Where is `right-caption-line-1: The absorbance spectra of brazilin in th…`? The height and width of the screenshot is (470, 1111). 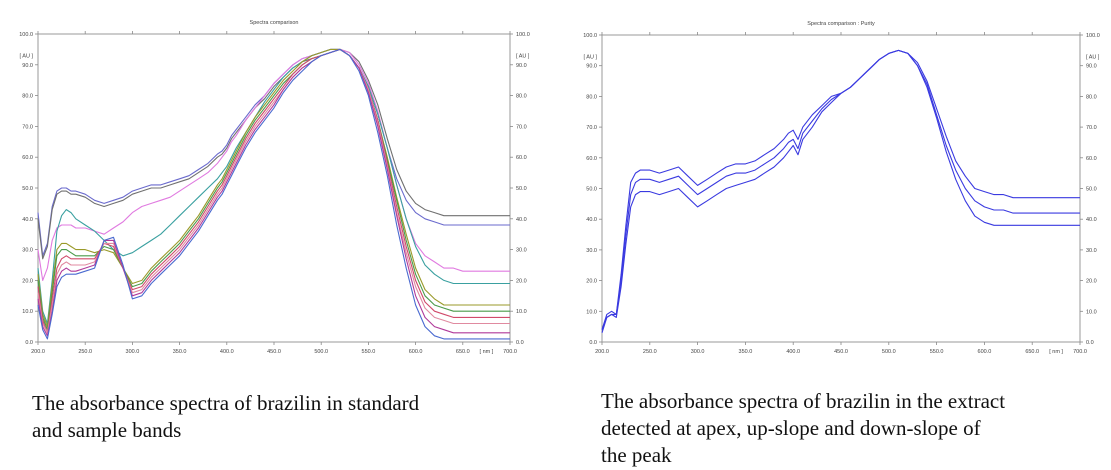 right-caption-line-1: The absorbance spectra of brazilin in th… is located at coordinates (803, 401).